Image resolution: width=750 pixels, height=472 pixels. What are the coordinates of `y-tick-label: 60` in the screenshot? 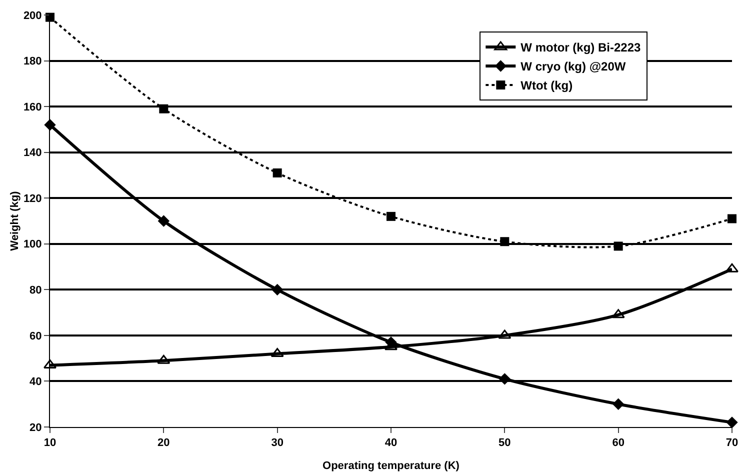 It's located at (36, 336).